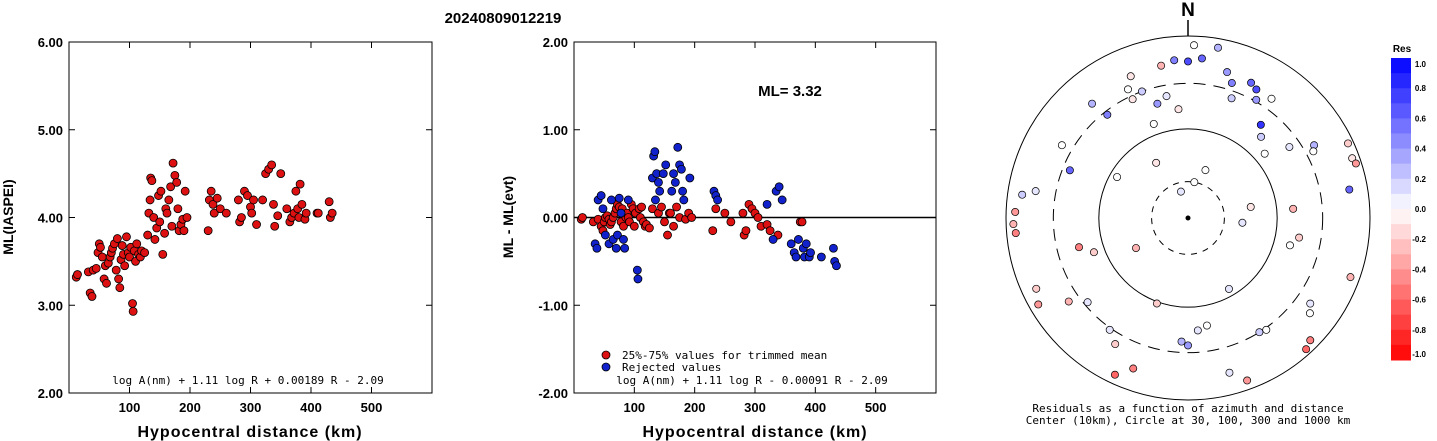 The width and height of the screenshot is (1437, 441). What do you see at coordinates (508, 217) in the screenshot?
I see `mid-y-axis-label: ML - ML(evt)` at bounding box center [508, 217].